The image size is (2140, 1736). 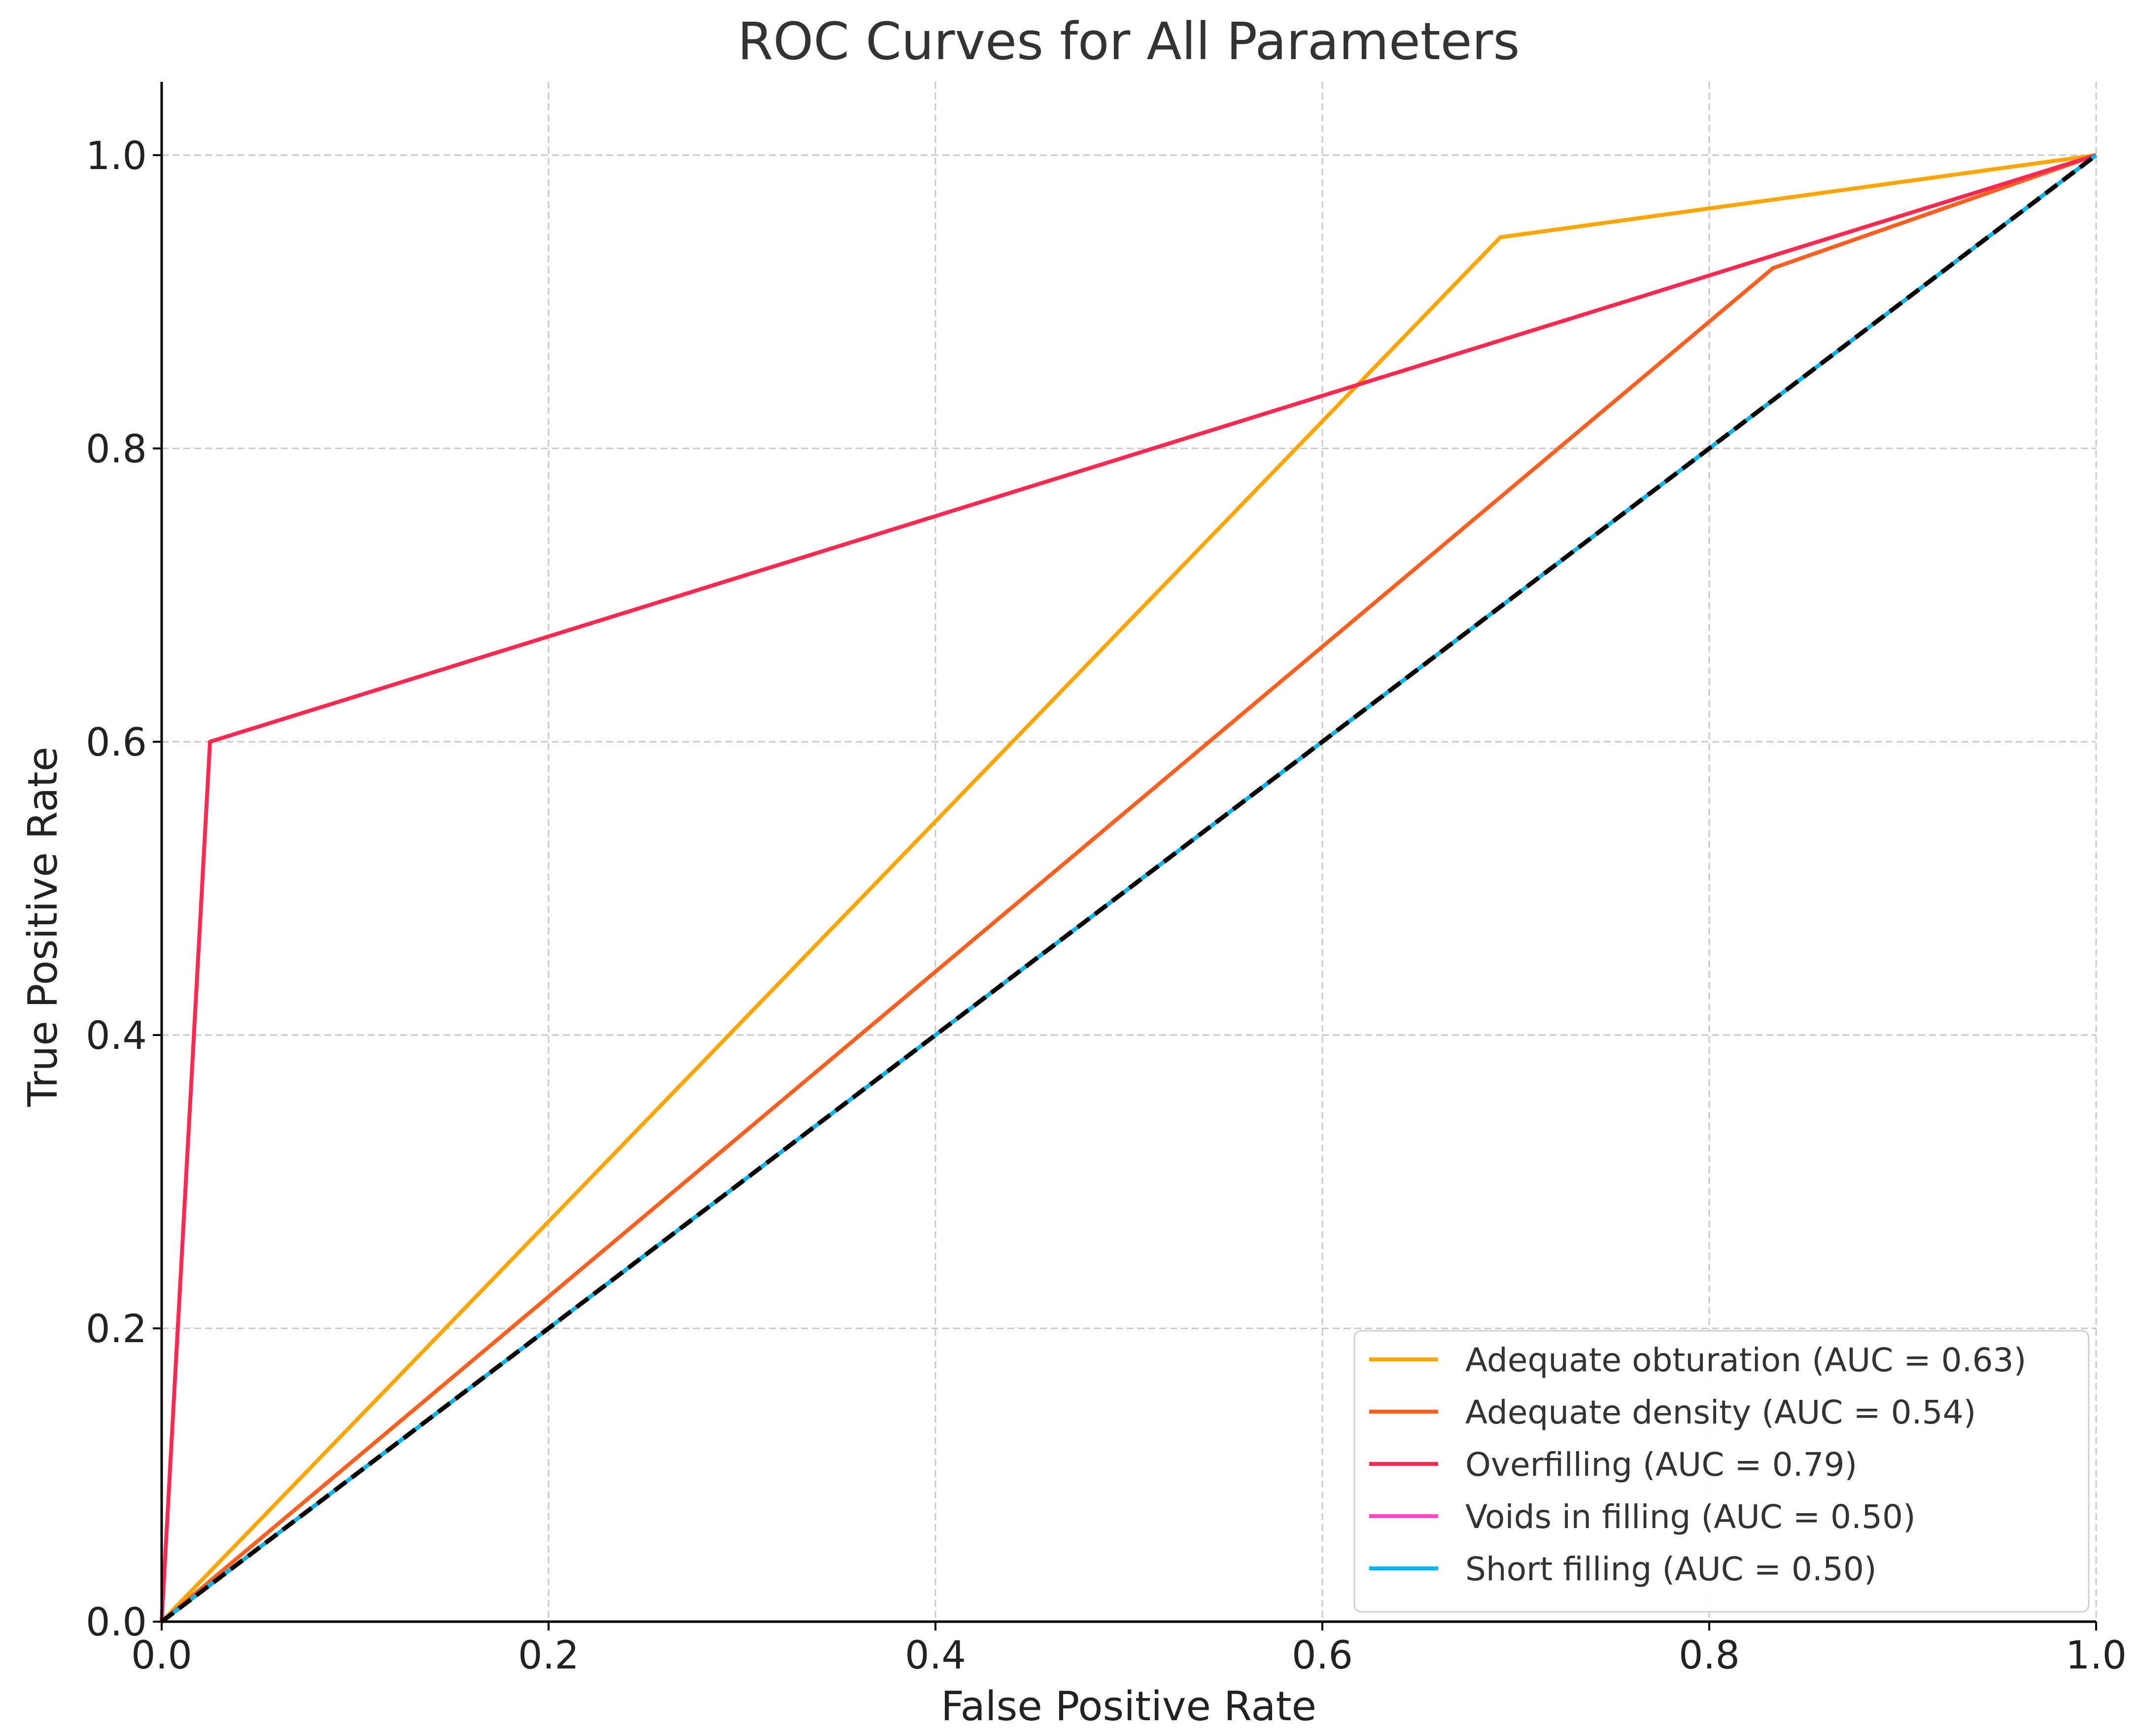 What do you see at coordinates (1745, 1360) in the screenshot?
I see `legend-label-0: Adequate obturation (AUC = 0.63)` at bounding box center [1745, 1360].